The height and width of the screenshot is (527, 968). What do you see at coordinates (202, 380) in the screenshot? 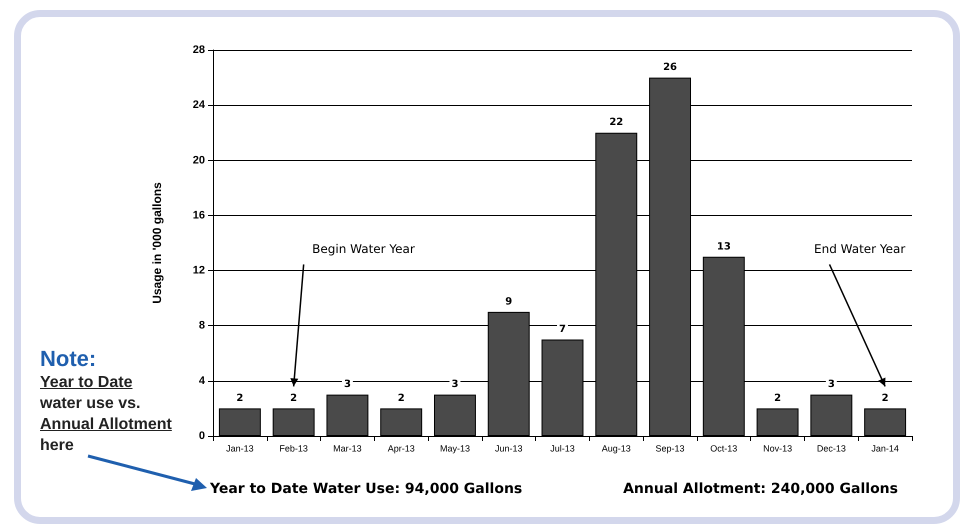
I see `y-tick-label: 4` at bounding box center [202, 380].